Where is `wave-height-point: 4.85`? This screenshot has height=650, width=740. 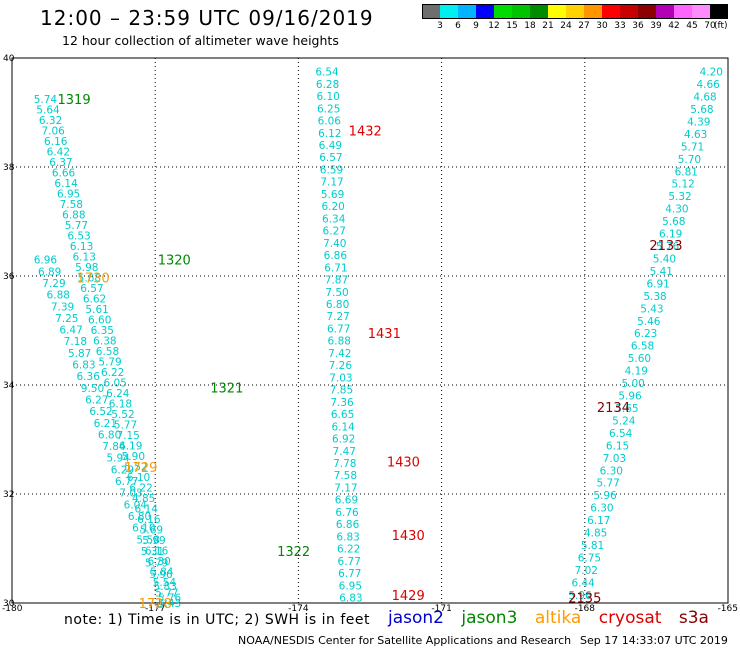
wave-height-point: 4.85 is located at coordinates (595, 534).